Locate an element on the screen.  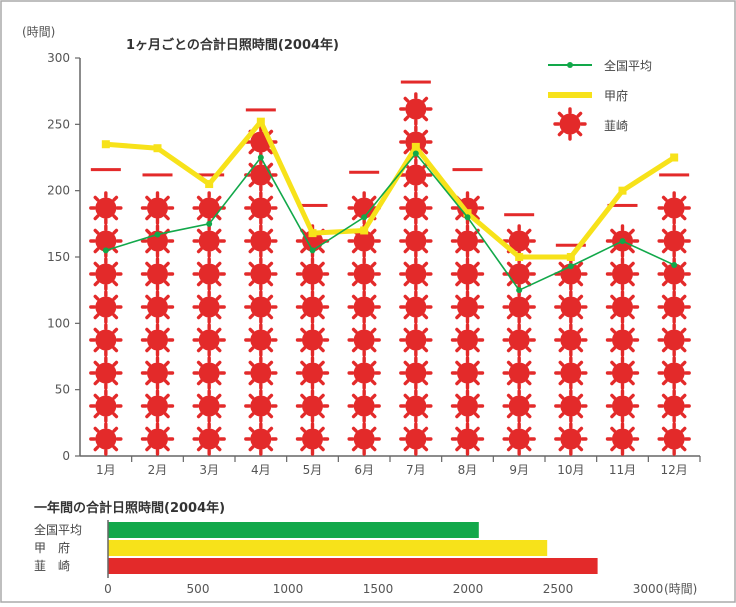
bottom-x-tick-label: 1000 is located at coordinates (288, 589).